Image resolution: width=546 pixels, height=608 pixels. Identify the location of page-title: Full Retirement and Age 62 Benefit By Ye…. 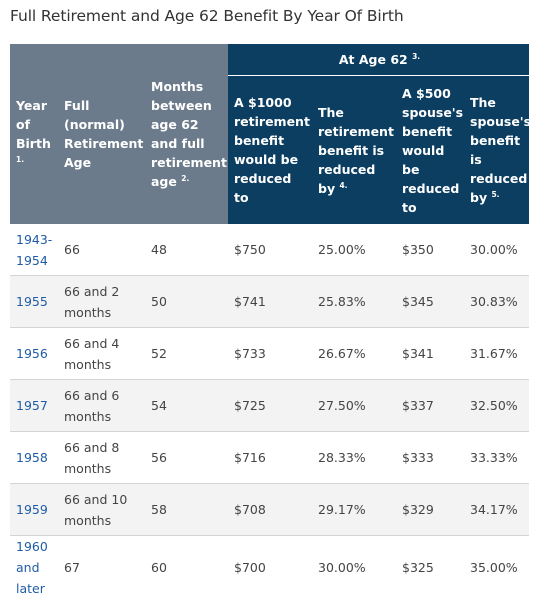
(207, 16).